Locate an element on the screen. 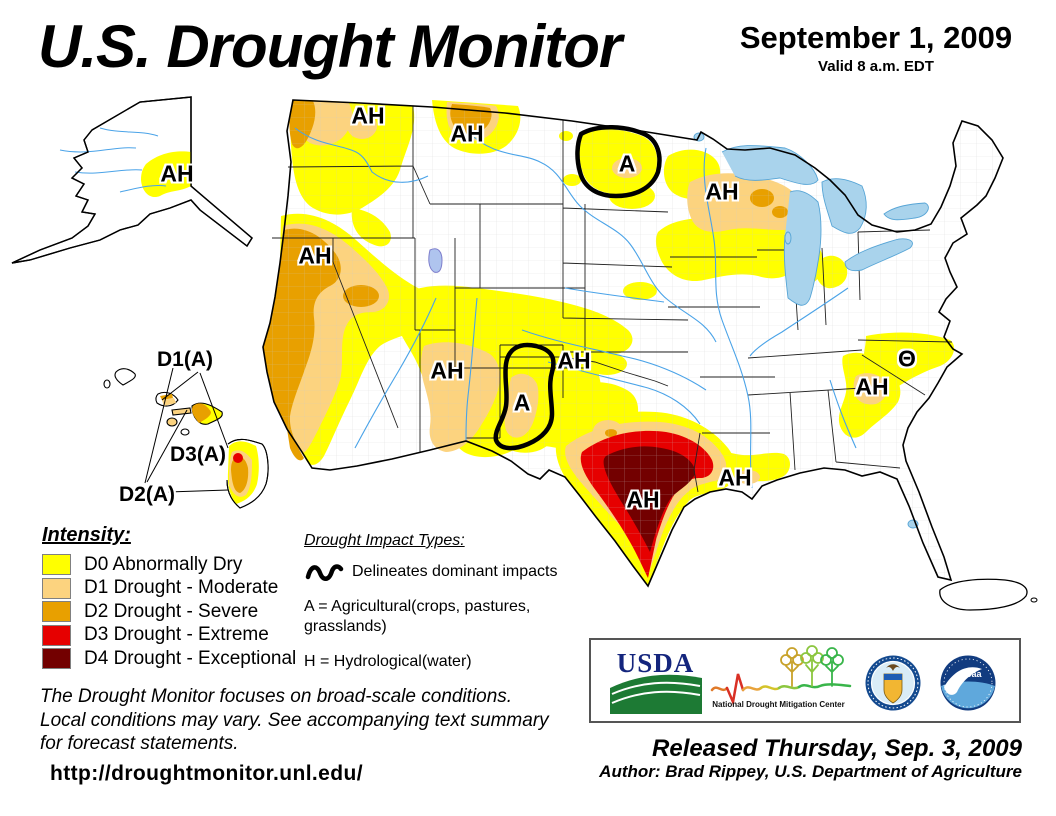  impact-hydrological-label: H = Hydrological(water) is located at coordinates (388, 661).